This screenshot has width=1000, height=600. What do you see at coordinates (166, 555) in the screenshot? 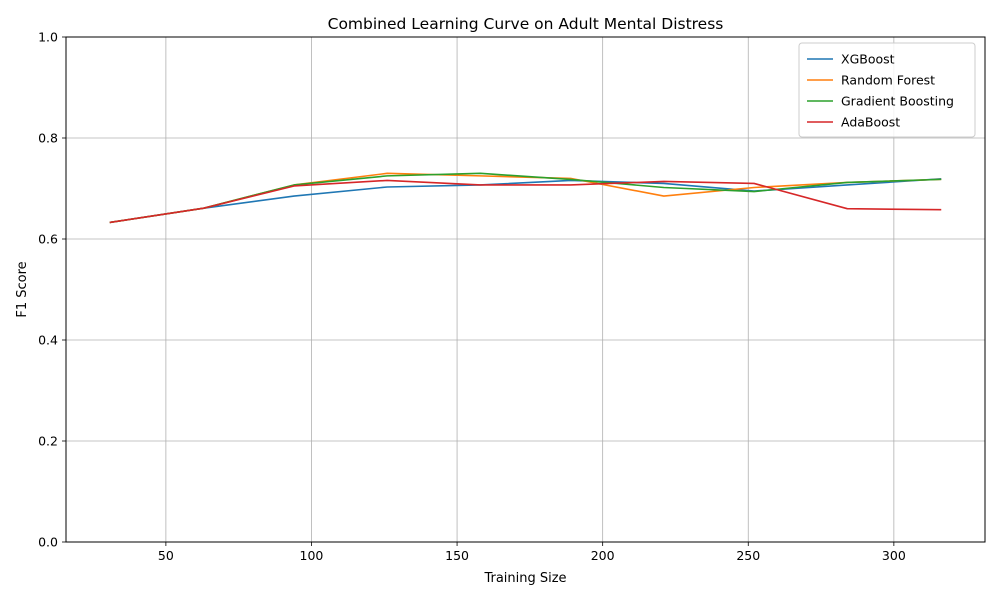
I see `x-tick-label: 50` at bounding box center [166, 555].